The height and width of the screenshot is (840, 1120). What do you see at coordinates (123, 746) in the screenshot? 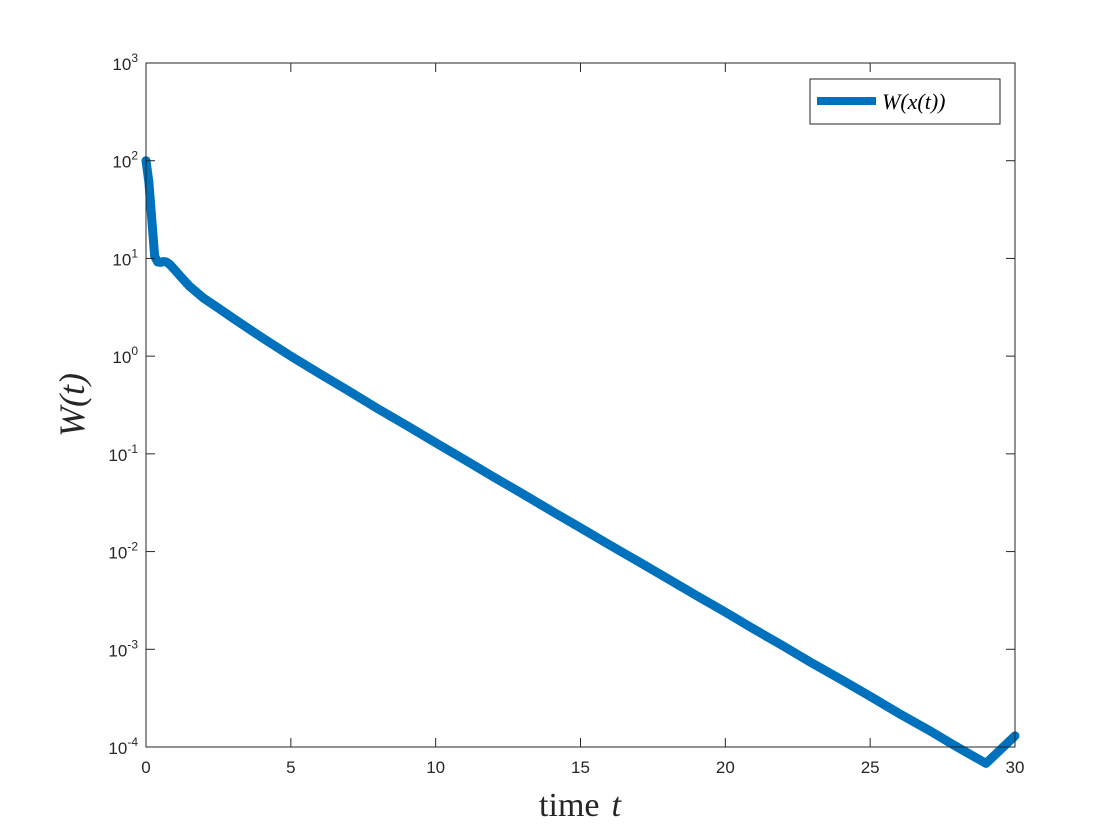
I see `y-tick-label: 10⁻⁴` at bounding box center [123, 746].